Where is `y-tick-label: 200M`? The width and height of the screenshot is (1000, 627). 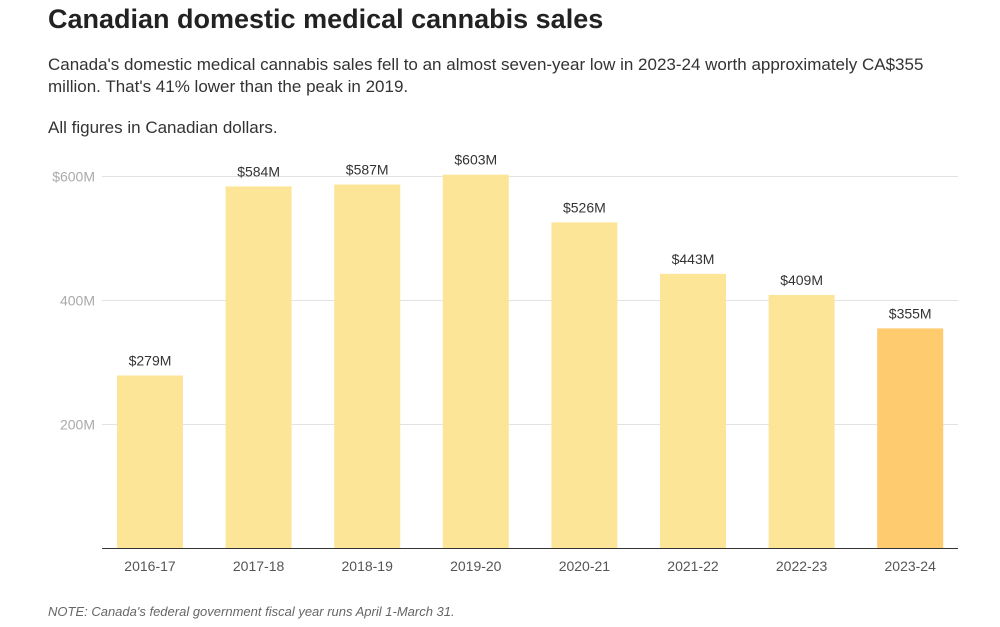
y-tick-label: 200M is located at coordinates (77, 425).